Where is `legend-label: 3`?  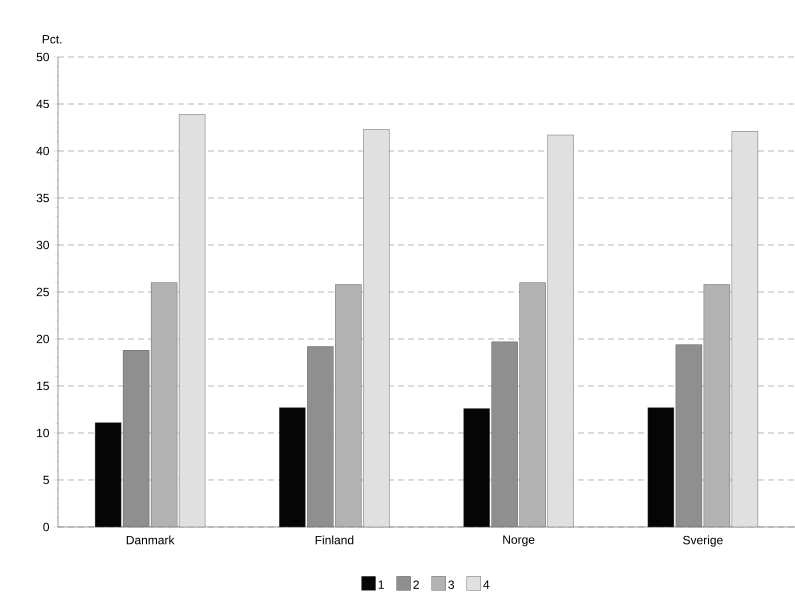
legend-label: 3 is located at coordinates (451, 584).